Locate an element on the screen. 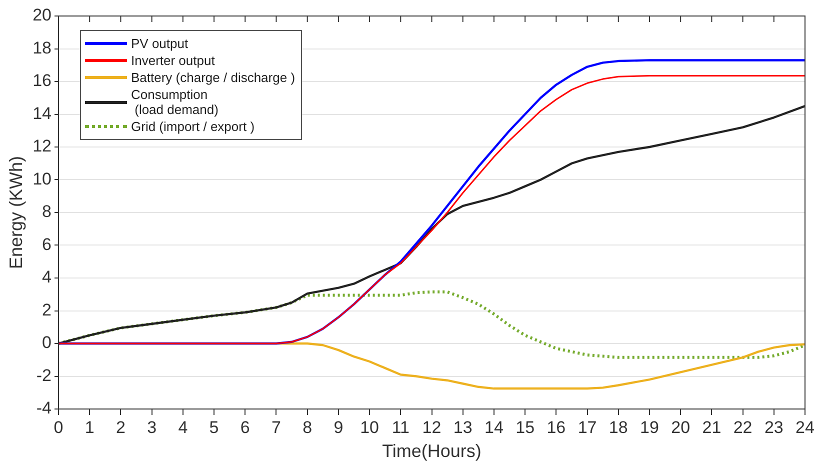 Image resolution: width=825 pixels, height=465 pixels. x-tick-label: 1 is located at coordinates (89, 427).